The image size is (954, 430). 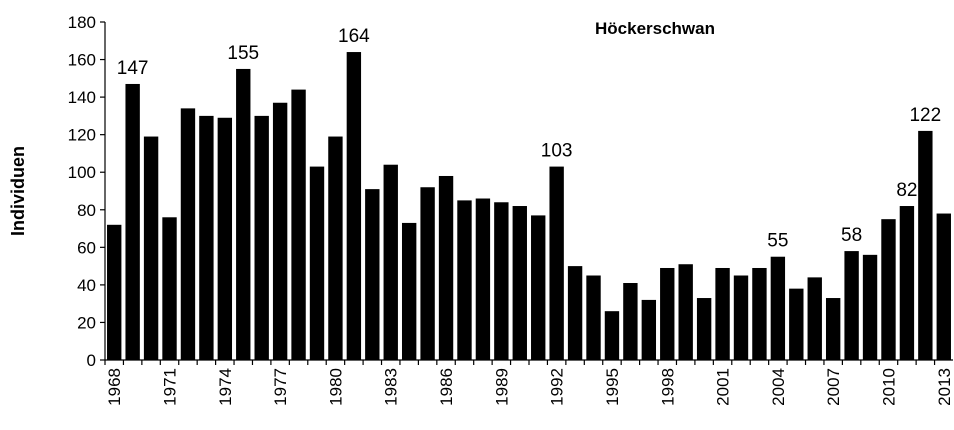 What do you see at coordinates (777, 241) in the screenshot?
I see `data-label: 55` at bounding box center [777, 241].